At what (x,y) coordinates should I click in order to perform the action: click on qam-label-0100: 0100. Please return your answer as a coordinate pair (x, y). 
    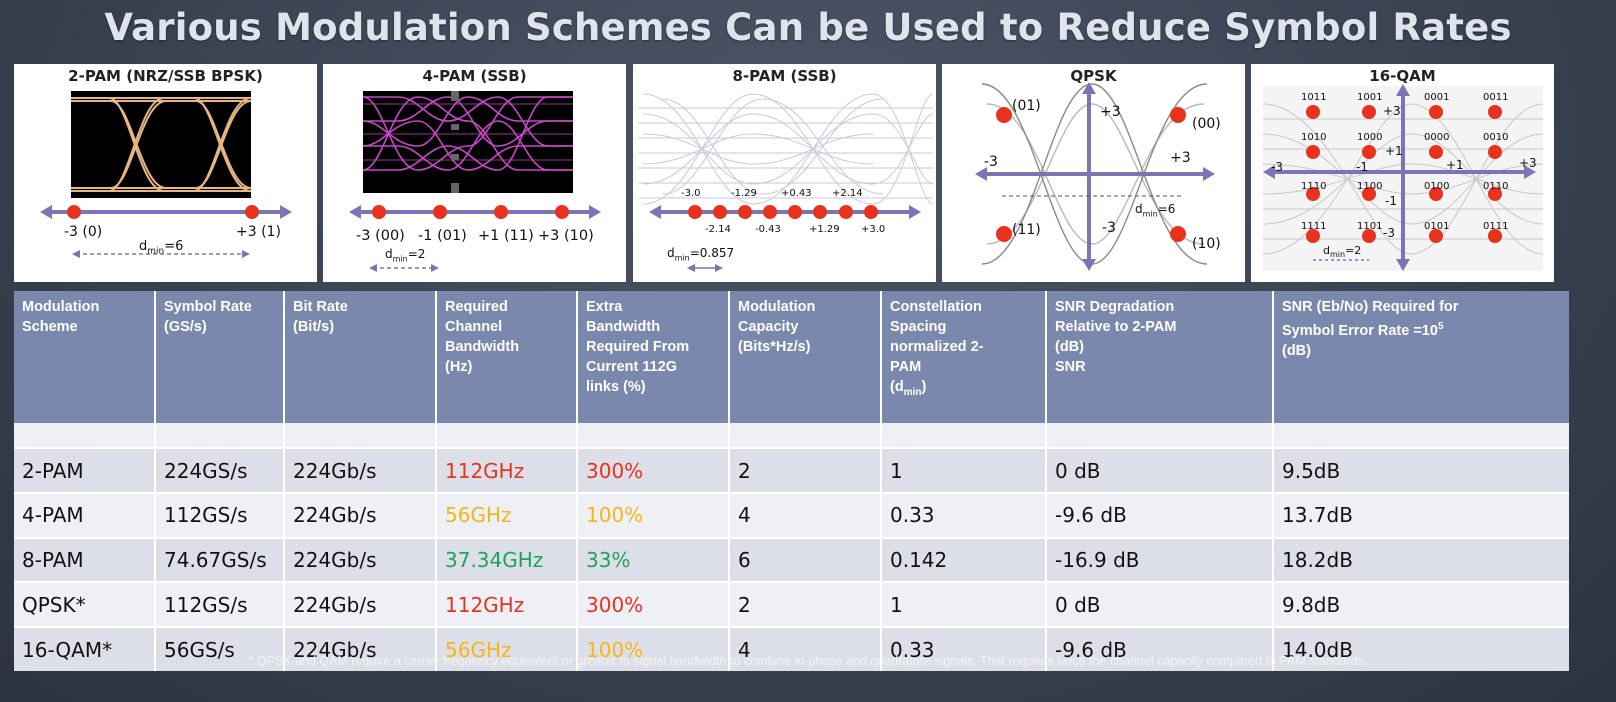
    Looking at the image, I should click on (1437, 186).